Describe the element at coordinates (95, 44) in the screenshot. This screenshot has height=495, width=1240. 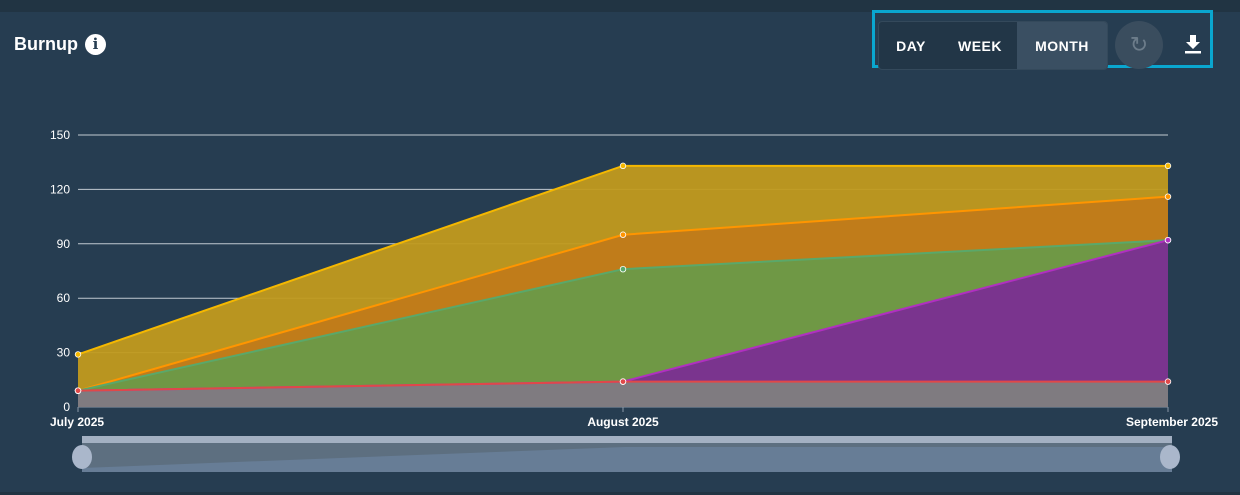
I see `info-icon: i` at that location.